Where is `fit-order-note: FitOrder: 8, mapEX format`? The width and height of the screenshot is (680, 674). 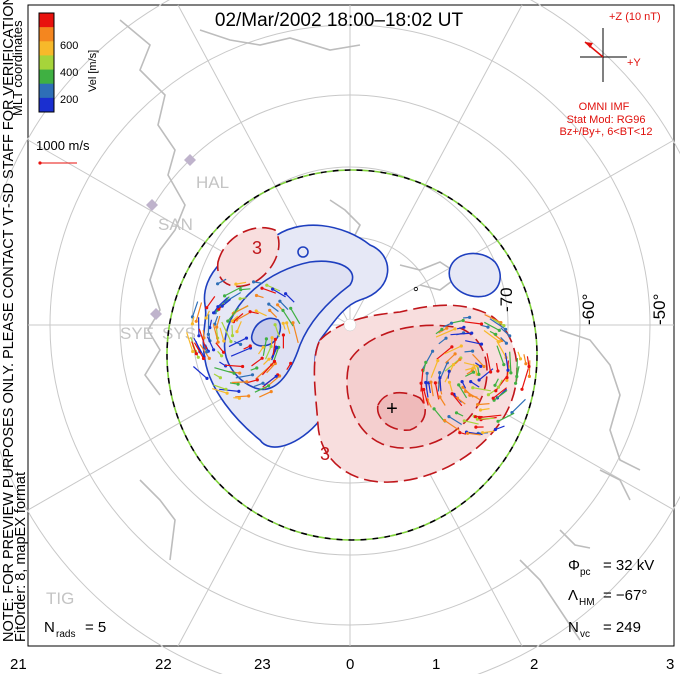
fit-order-note: FitOrder: 8, mapEX format is located at coordinates (21, 557).